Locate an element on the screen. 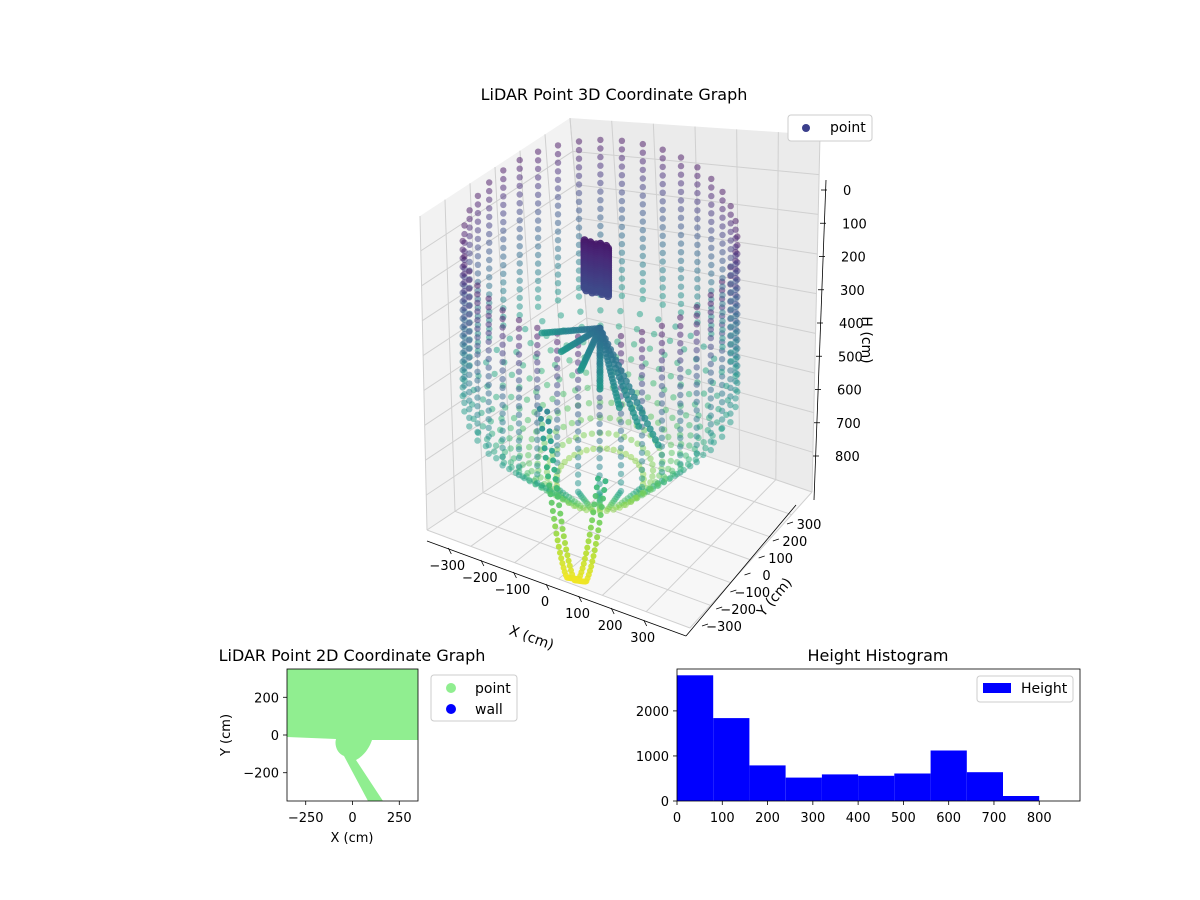 This screenshot has height=900, width=1200. legend-2d-marker-wall is located at coordinates (451, 709).